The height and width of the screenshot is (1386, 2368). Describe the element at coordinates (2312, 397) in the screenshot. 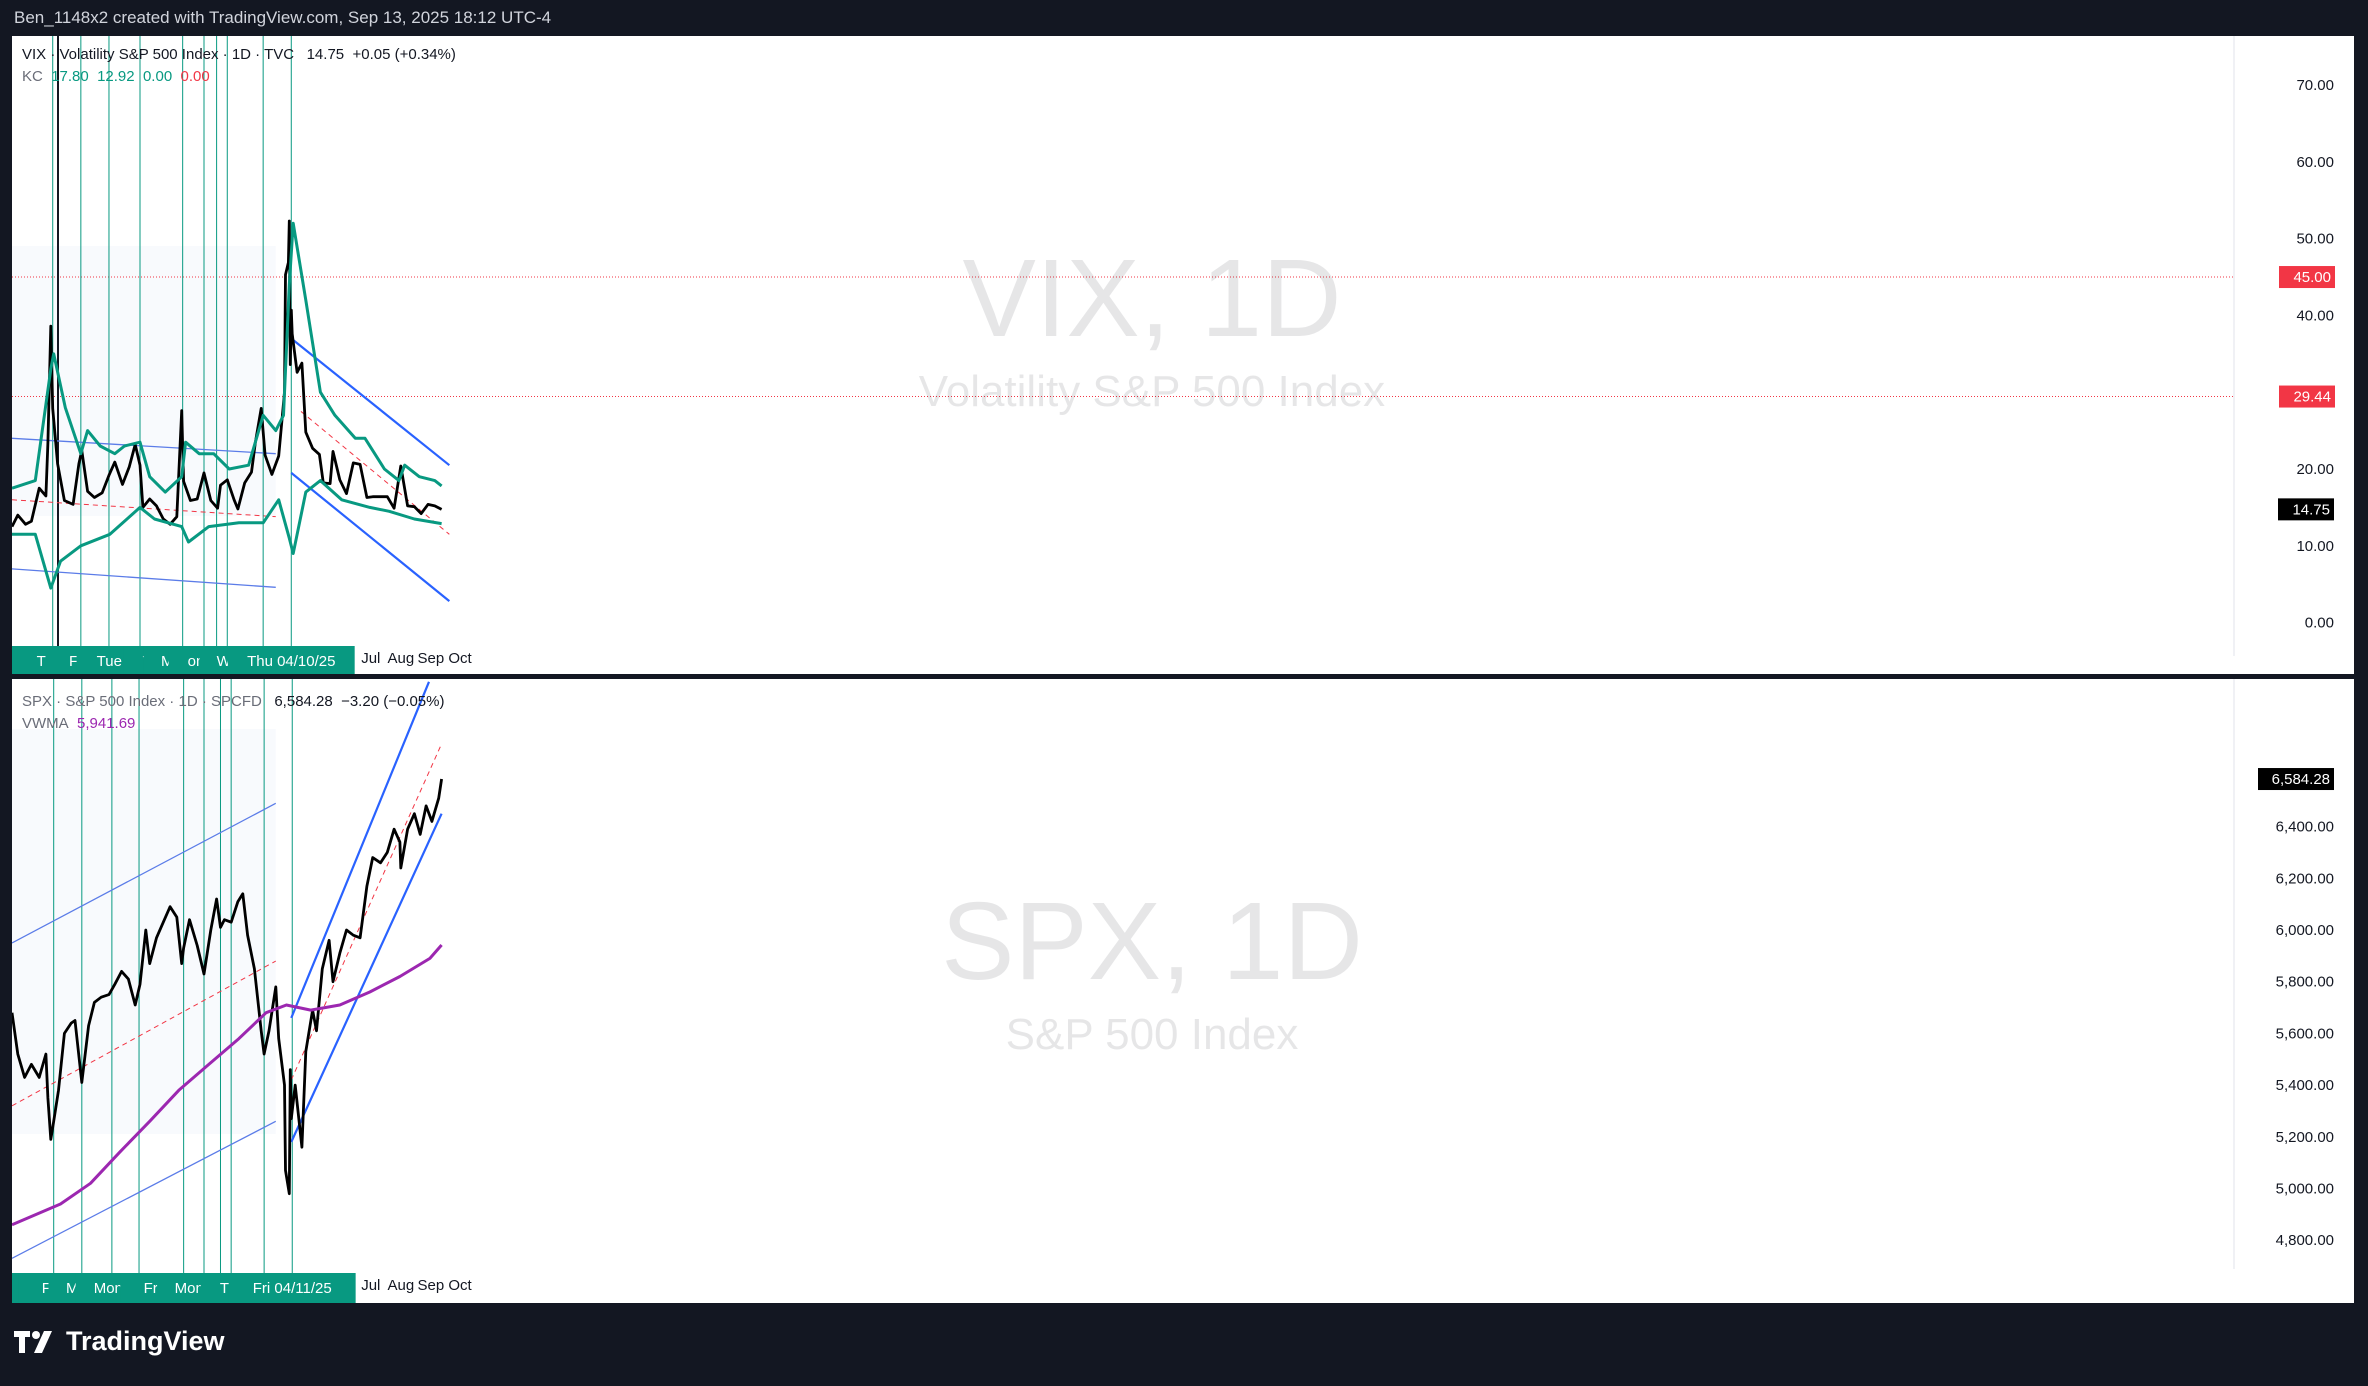

I see `level-label: 29.44` at that location.